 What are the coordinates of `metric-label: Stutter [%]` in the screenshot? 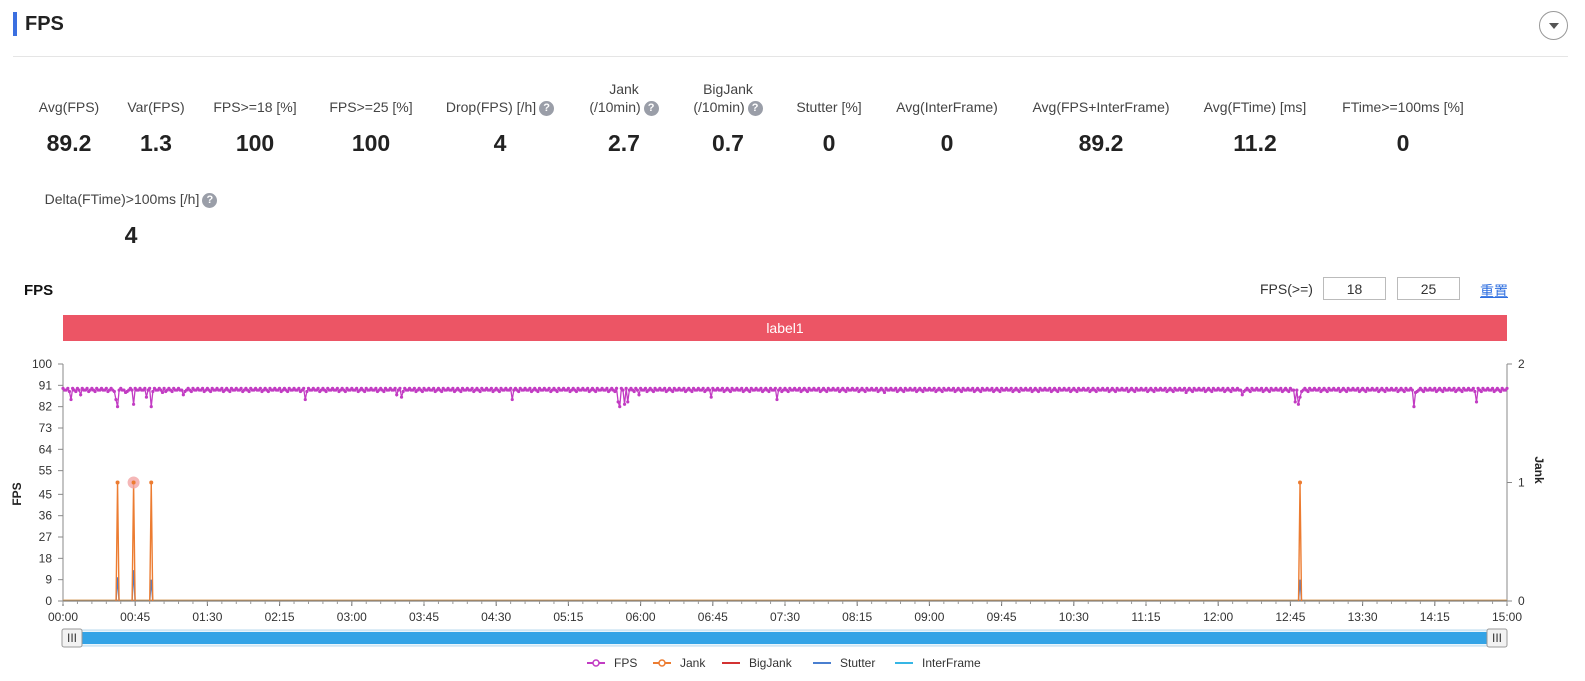 It's located at (829, 107).